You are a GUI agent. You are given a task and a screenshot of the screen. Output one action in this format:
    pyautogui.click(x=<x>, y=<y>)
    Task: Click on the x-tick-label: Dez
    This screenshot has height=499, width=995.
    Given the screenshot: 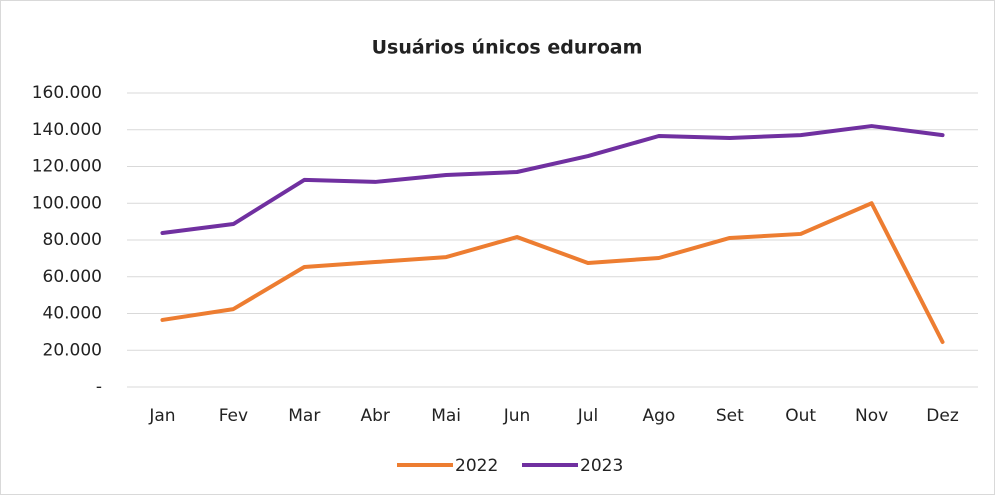 What is the action you would take?
    pyautogui.click(x=942, y=416)
    